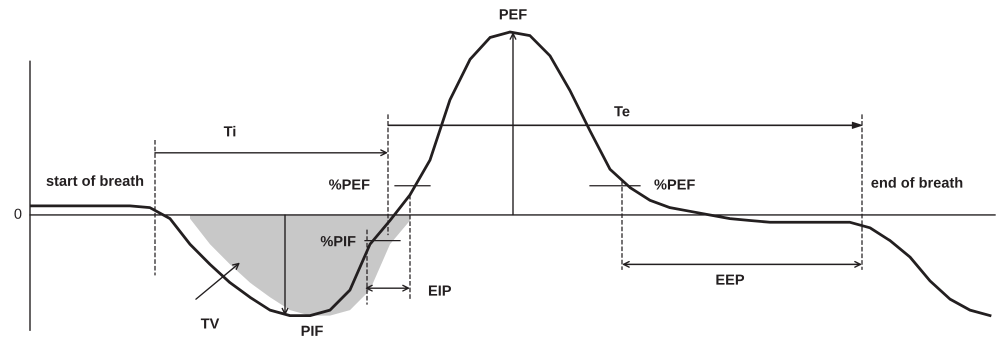 Image resolution: width=1000 pixels, height=350 pixels. Describe the element at coordinates (210, 323) in the screenshot. I see `text: TV` at that location.